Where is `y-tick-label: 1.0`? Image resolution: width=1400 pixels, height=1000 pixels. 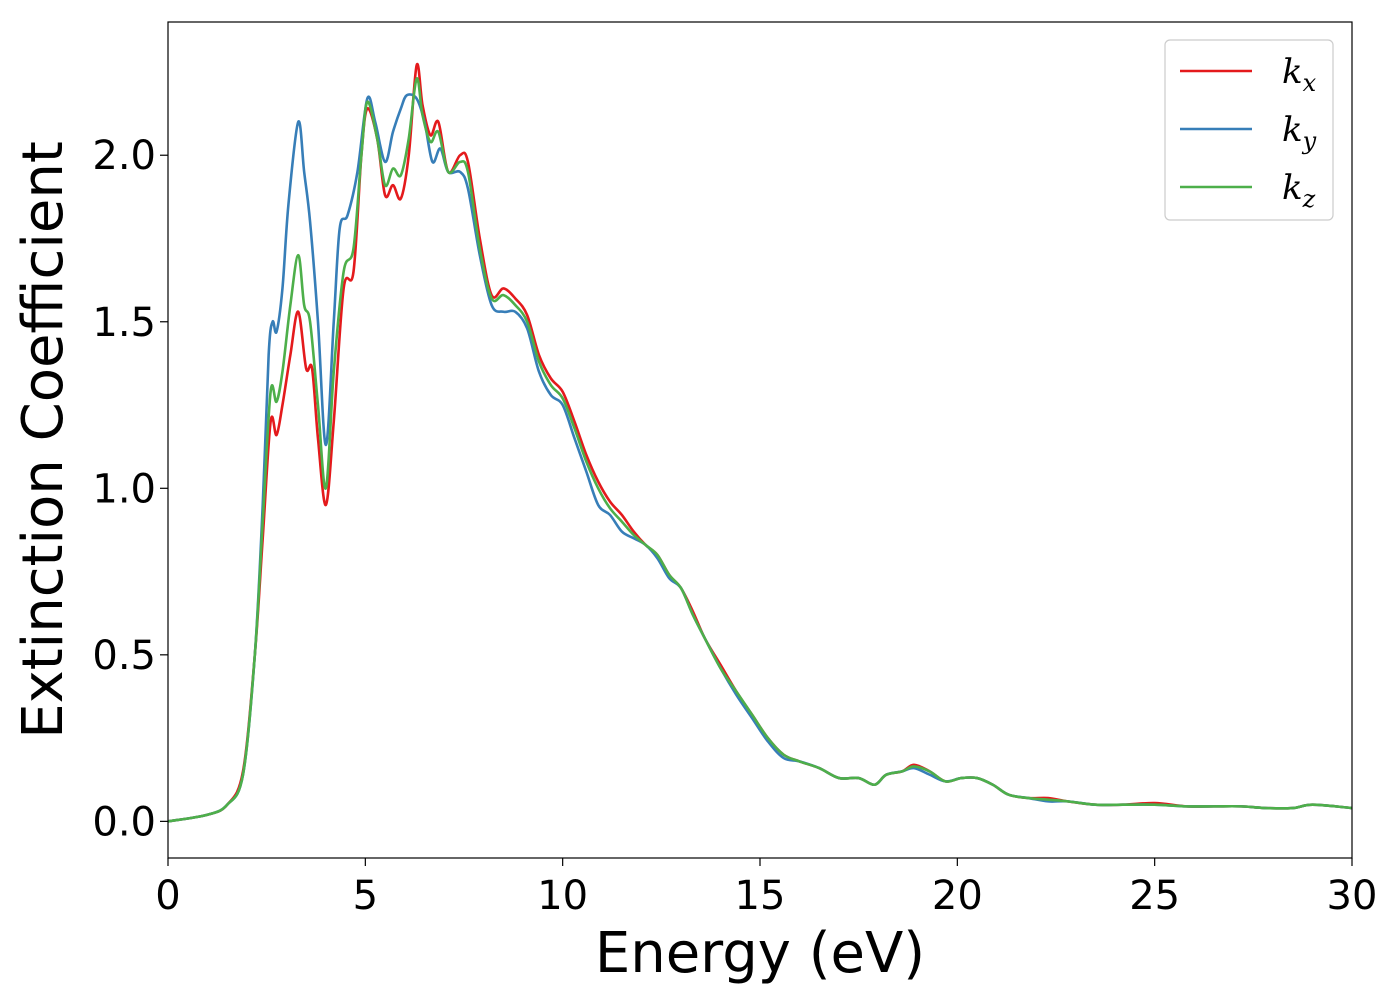
y-tick-label: 1.0 is located at coordinates (124, 489).